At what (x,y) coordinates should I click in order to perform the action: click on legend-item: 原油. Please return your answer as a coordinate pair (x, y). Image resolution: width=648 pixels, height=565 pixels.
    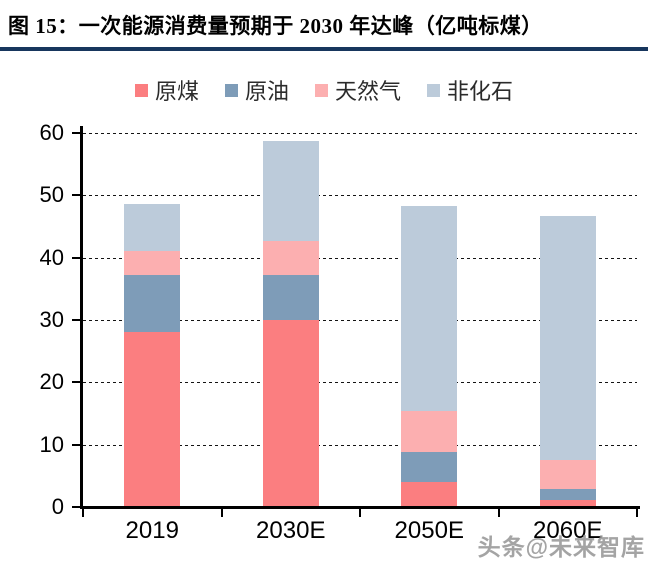
    Looking at the image, I should click on (256, 90).